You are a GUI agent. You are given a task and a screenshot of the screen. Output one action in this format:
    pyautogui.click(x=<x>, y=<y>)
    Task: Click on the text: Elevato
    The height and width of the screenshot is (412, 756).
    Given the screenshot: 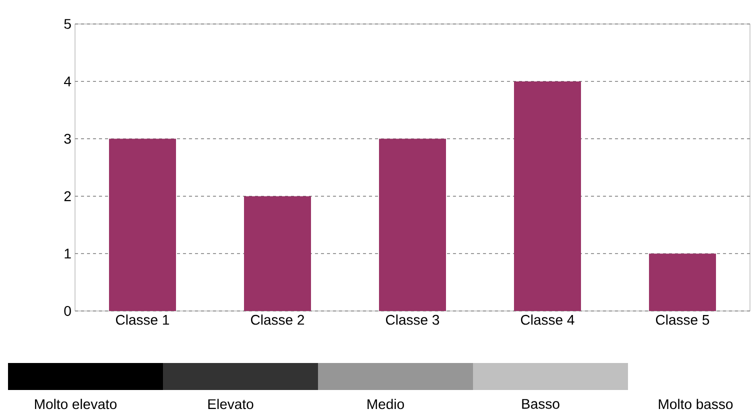 What is the action you would take?
    pyautogui.click(x=231, y=403)
    